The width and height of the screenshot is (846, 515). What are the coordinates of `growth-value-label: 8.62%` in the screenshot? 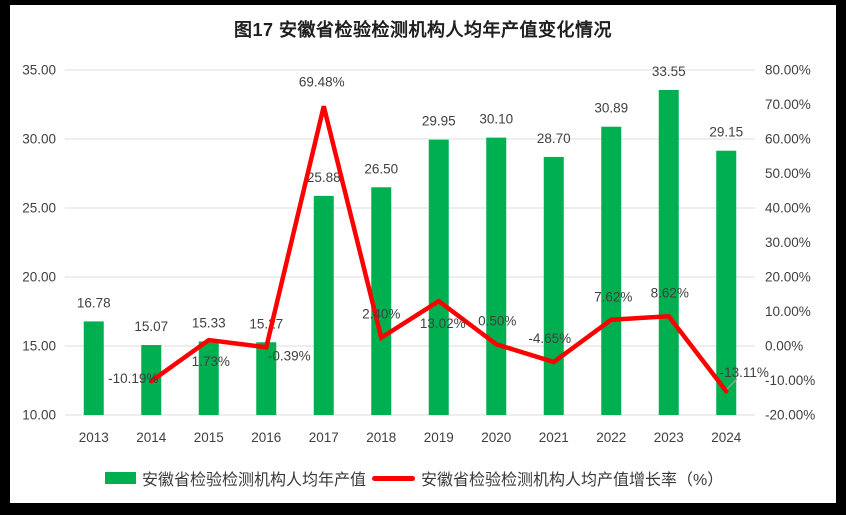 It's located at (670, 292).